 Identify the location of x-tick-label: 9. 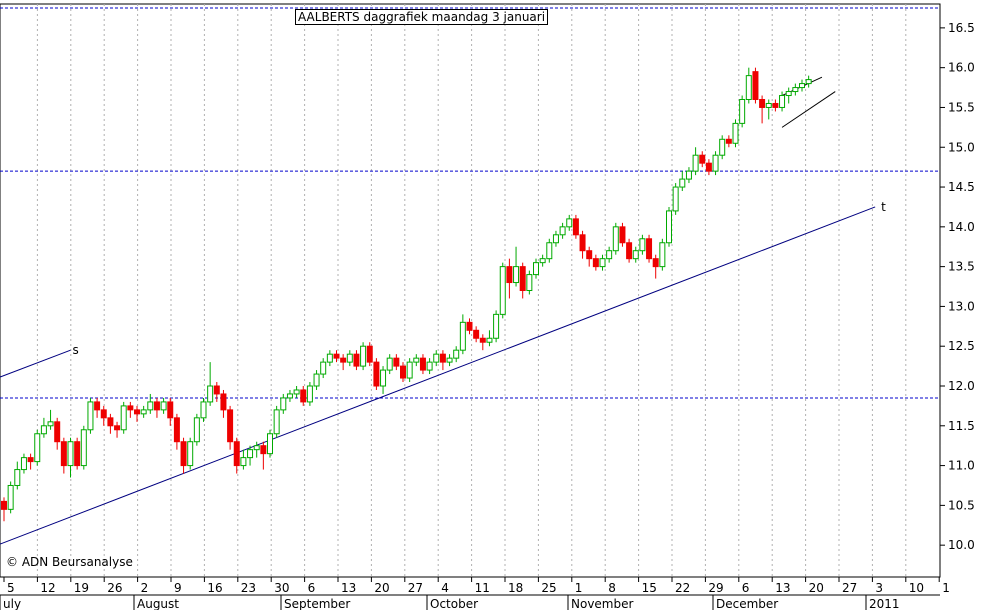
(178, 588).